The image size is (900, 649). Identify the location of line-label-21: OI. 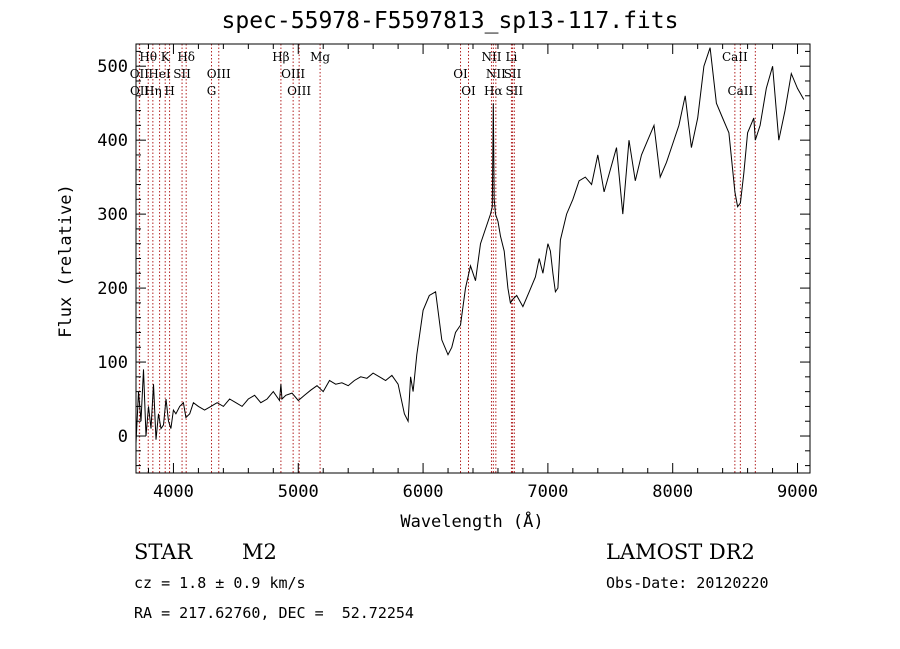
(468, 91).